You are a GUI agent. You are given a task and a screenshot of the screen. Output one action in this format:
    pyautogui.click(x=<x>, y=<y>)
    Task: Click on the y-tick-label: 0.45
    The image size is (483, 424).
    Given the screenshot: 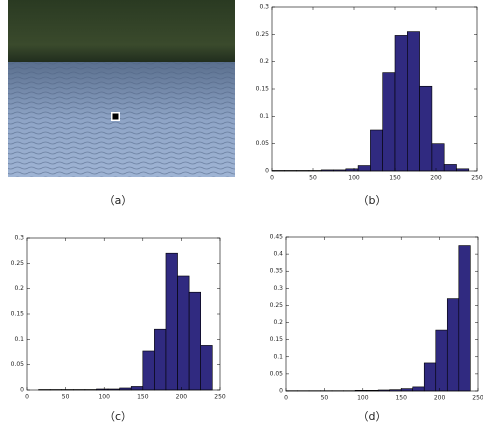 What is the action you would take?
    pyautogui.click(x=277, y=237)
    